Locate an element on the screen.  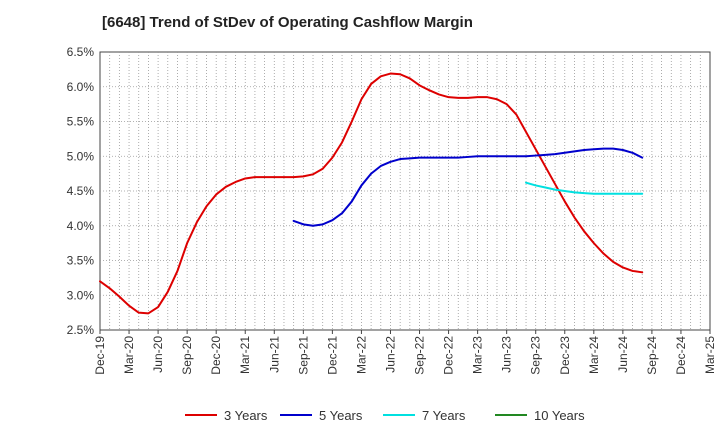
x-tick-label: Sep-20 is located at coordinates (187, 355).